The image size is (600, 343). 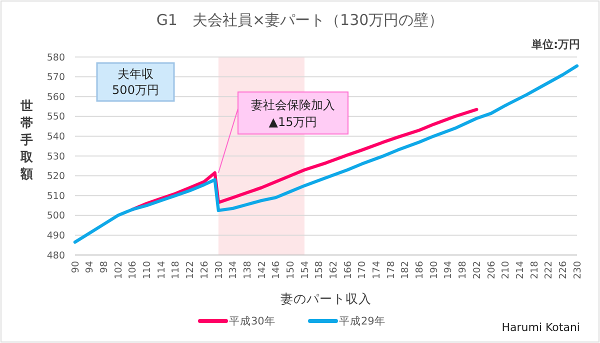 What do you see at coordinates (563, 270) in the screenshot?
I see `x-tick-label: 226` at bounding box center [563, 270].